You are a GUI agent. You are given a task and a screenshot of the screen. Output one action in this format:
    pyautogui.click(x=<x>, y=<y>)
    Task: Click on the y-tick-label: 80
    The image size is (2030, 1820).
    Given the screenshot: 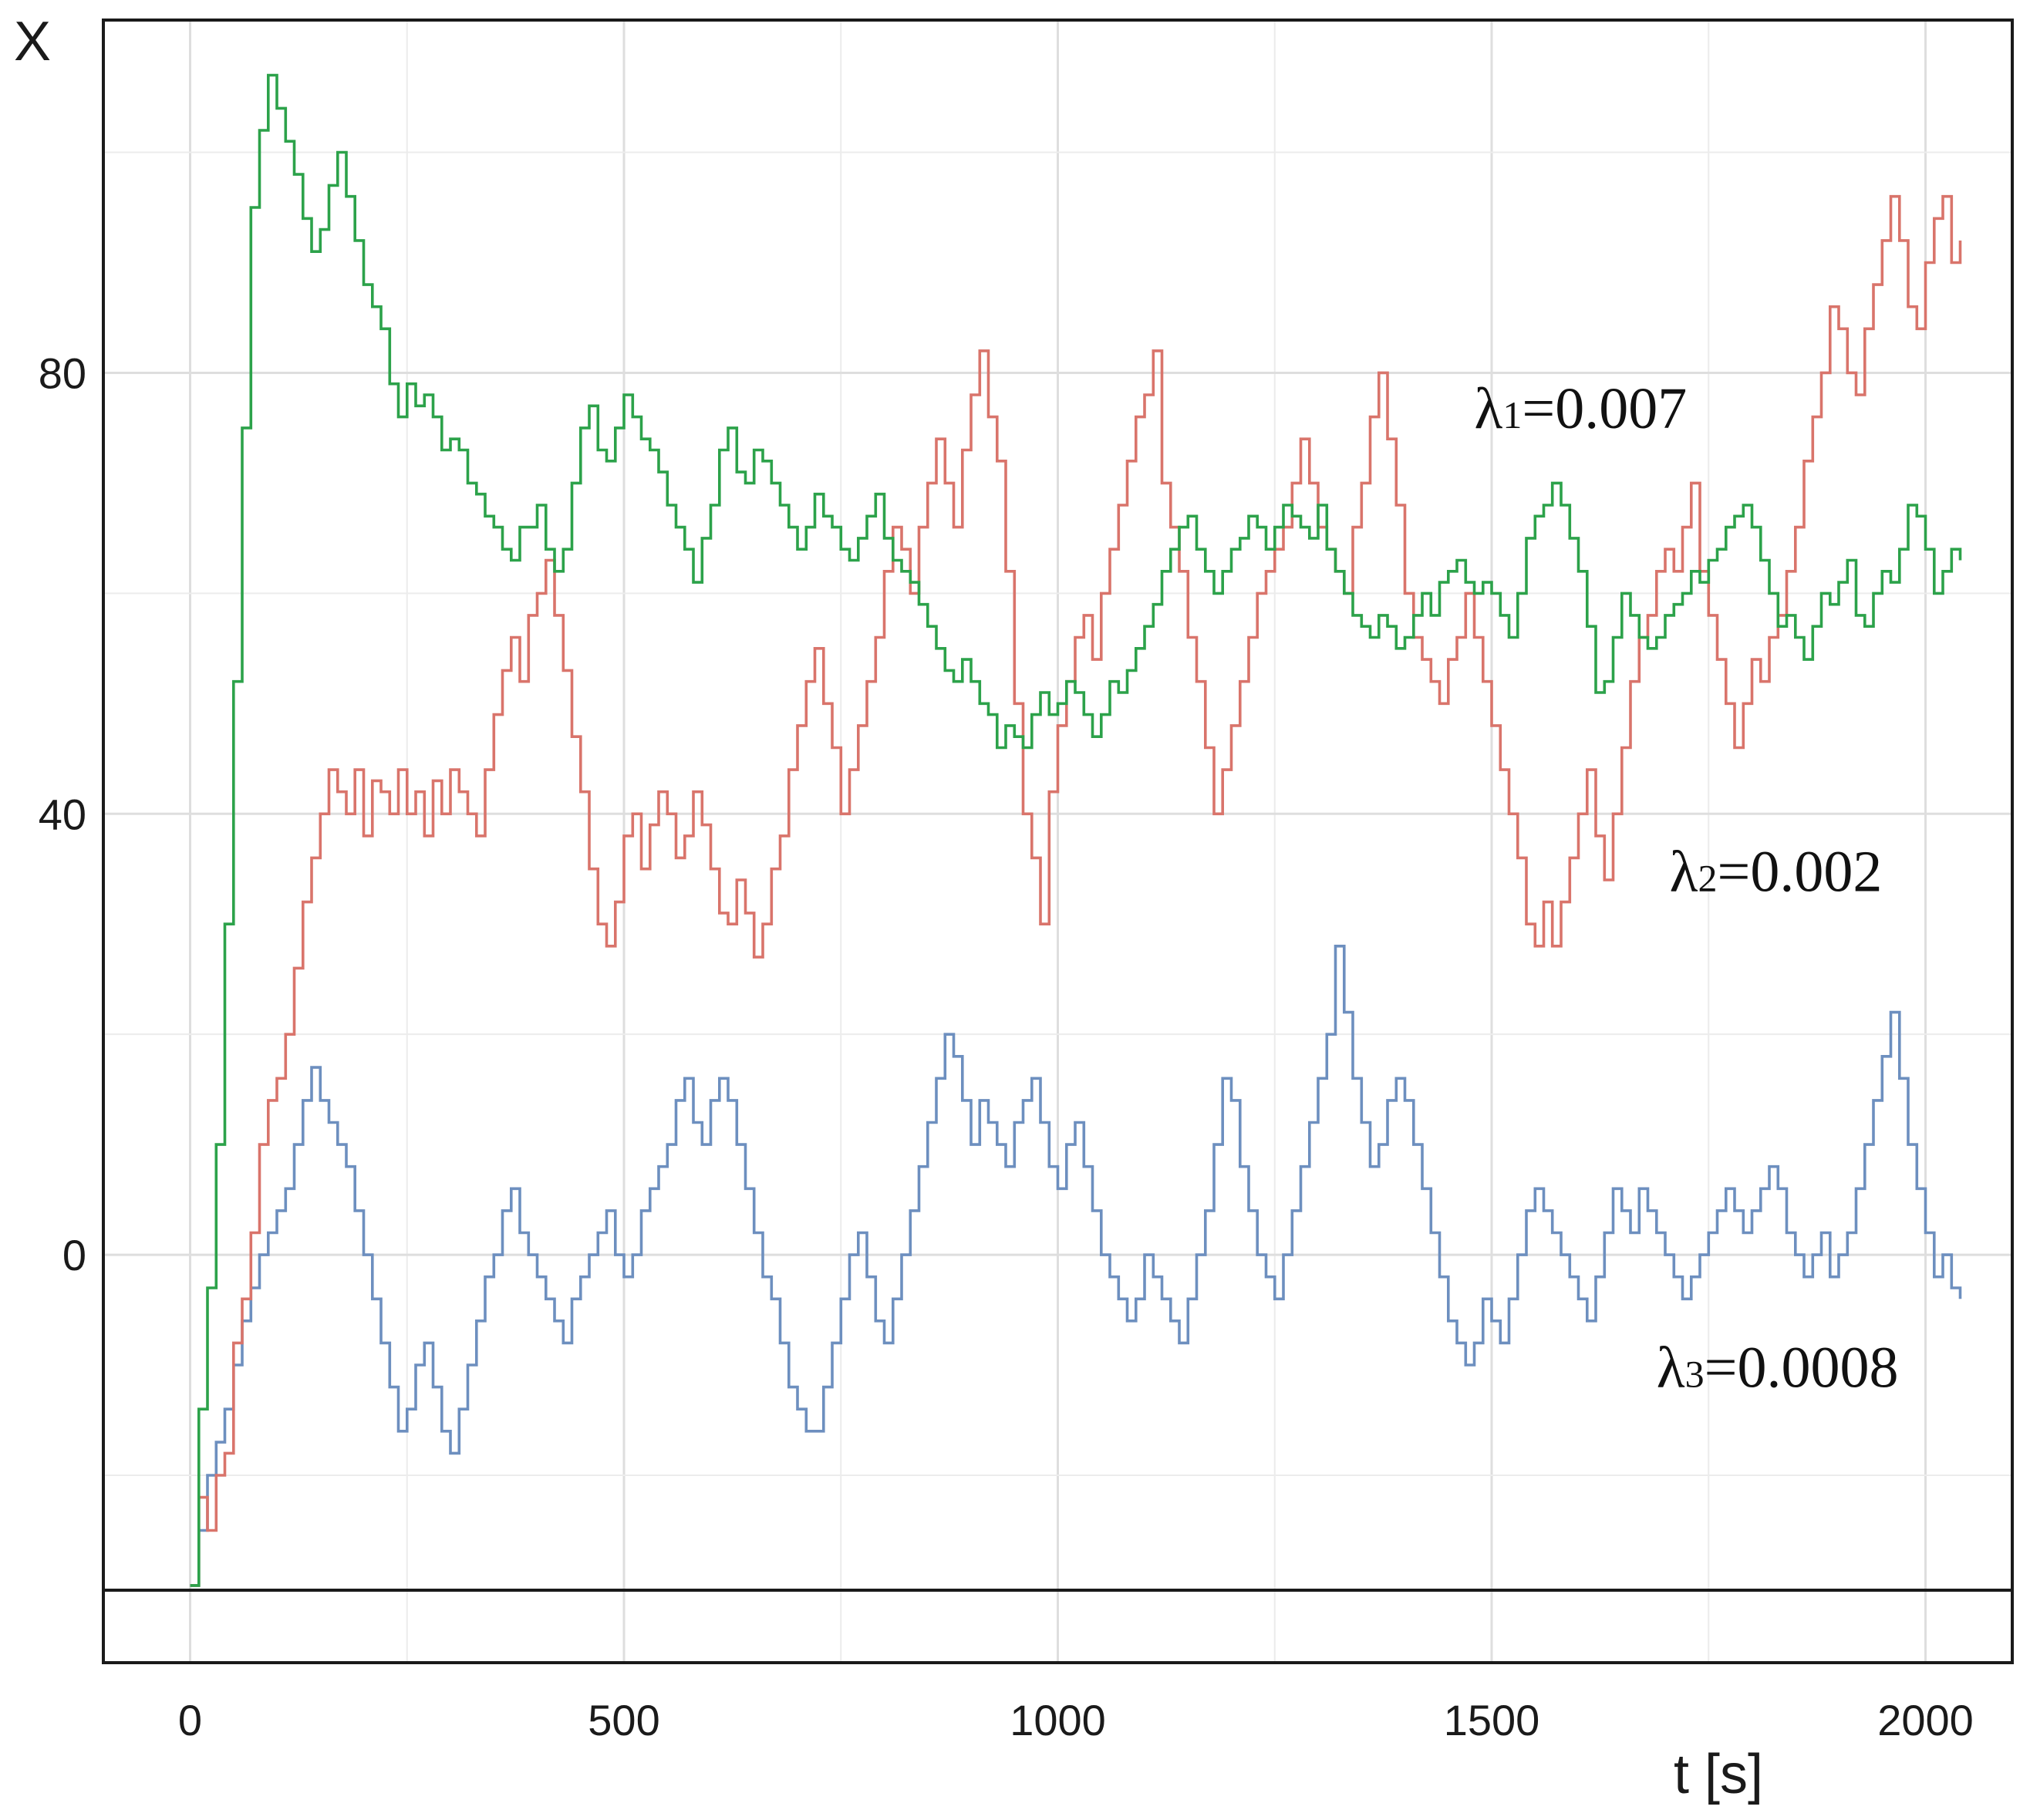 What is the action you would take?
    pyautogui.click(x=62, y=373)
    